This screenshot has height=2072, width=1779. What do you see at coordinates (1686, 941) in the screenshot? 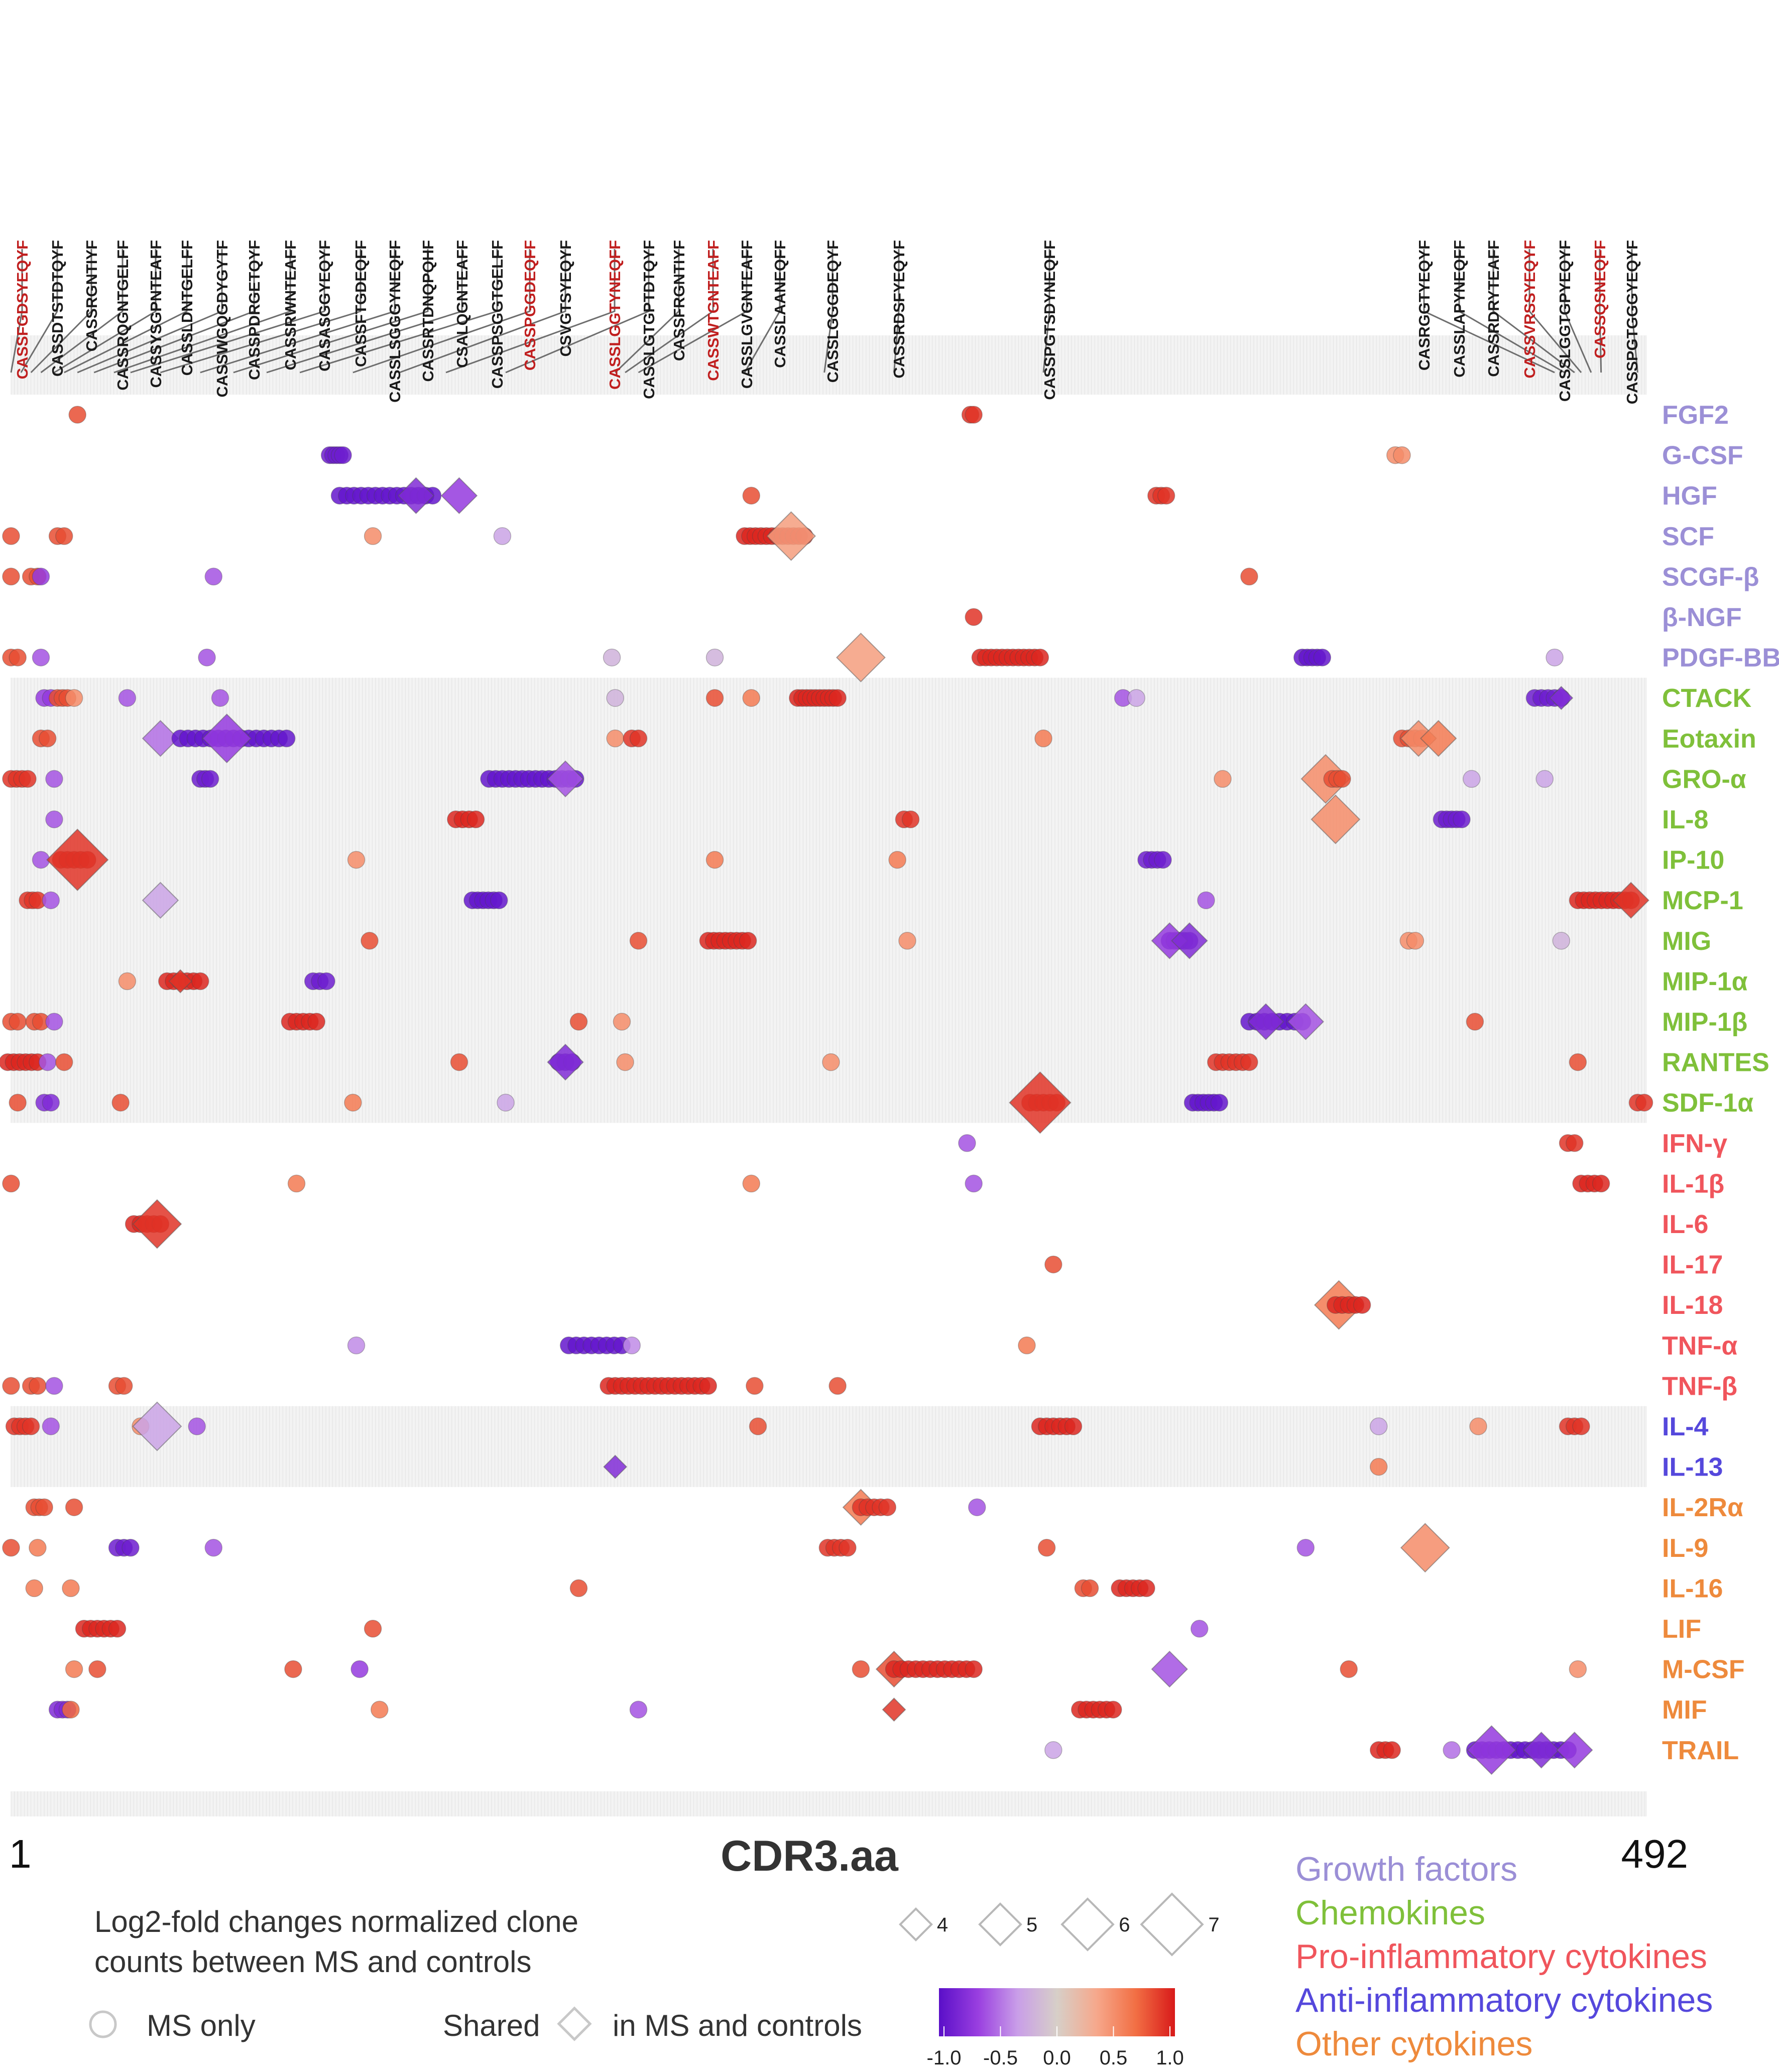
I see `row-label: MIG` at bounding box center [1686, 941].